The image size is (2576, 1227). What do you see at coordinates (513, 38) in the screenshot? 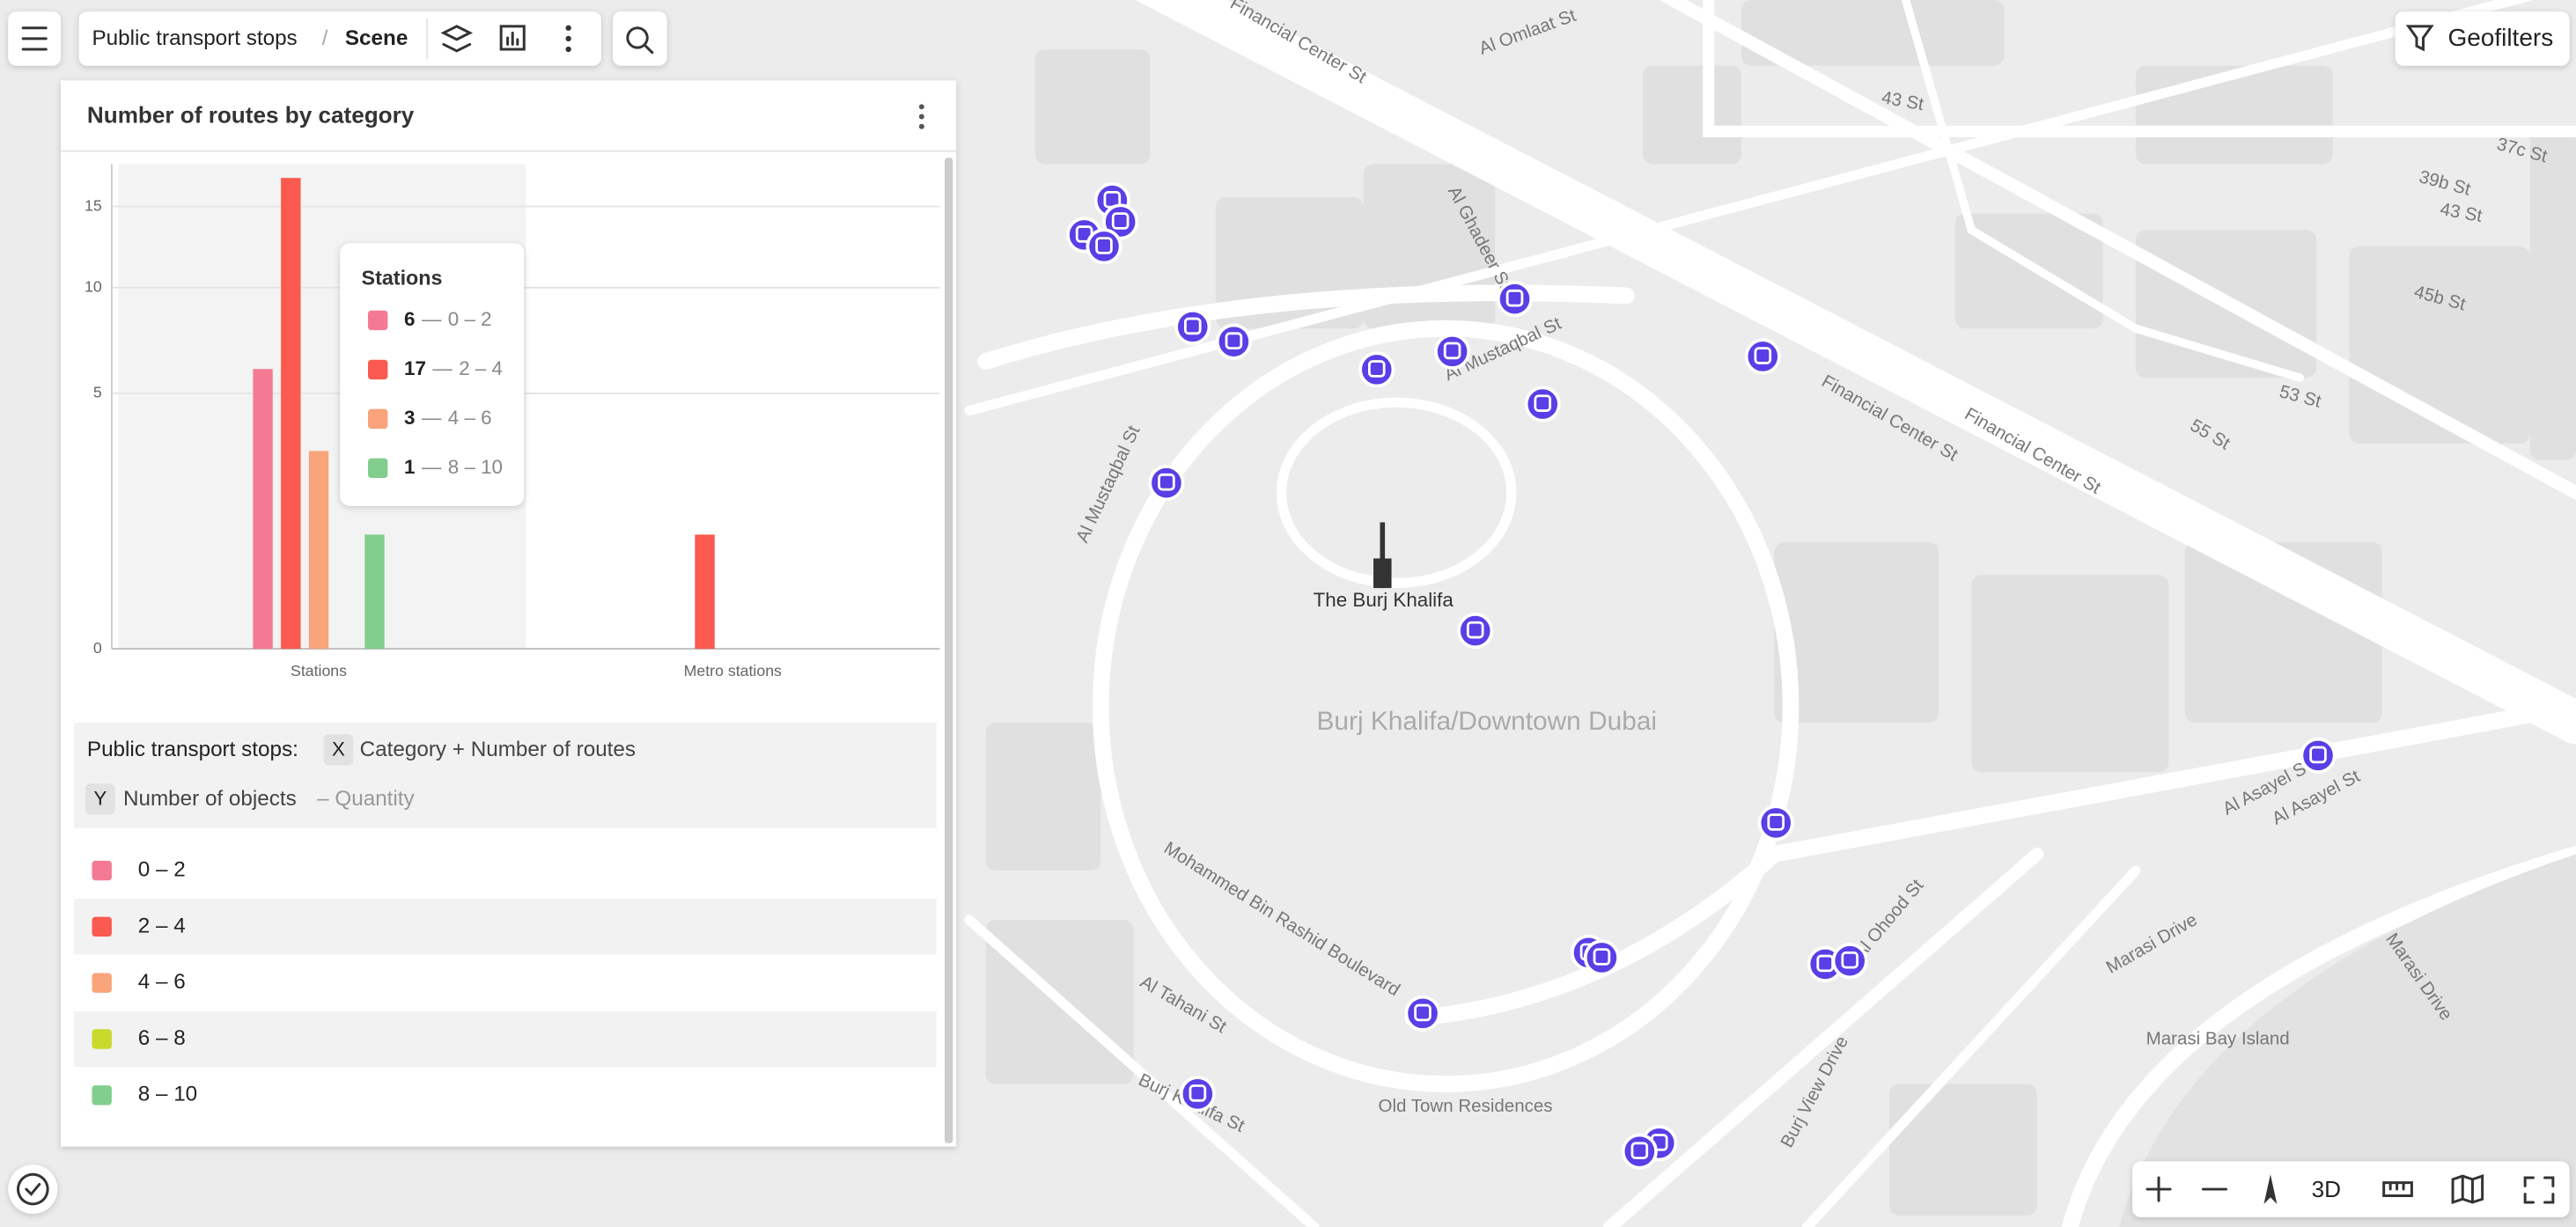
I see `chart-button` at bounding box center [513, 38].